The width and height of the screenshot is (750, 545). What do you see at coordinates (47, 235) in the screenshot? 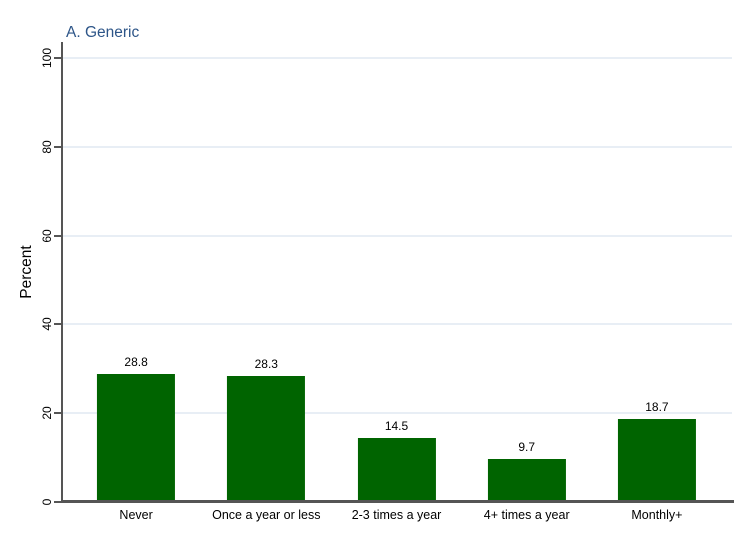
I see `y-tick-label-60: 60` at bounding box center [47, 235].